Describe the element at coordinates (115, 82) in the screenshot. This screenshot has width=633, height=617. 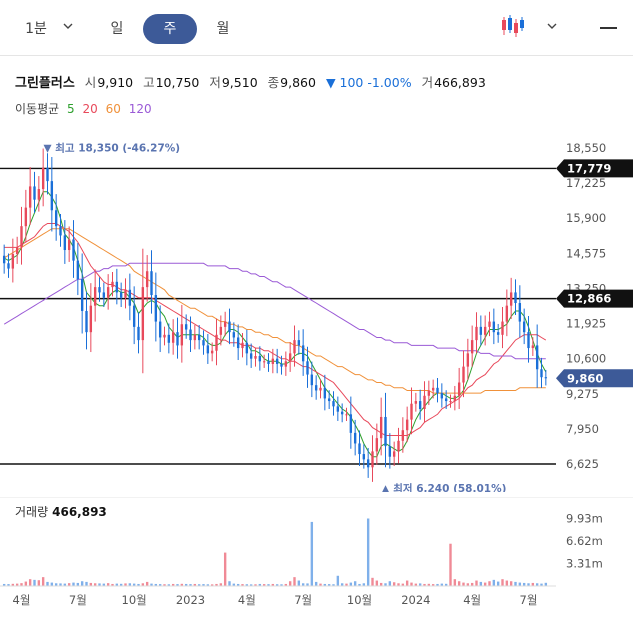
I see `open-value: 9,910` at that location.